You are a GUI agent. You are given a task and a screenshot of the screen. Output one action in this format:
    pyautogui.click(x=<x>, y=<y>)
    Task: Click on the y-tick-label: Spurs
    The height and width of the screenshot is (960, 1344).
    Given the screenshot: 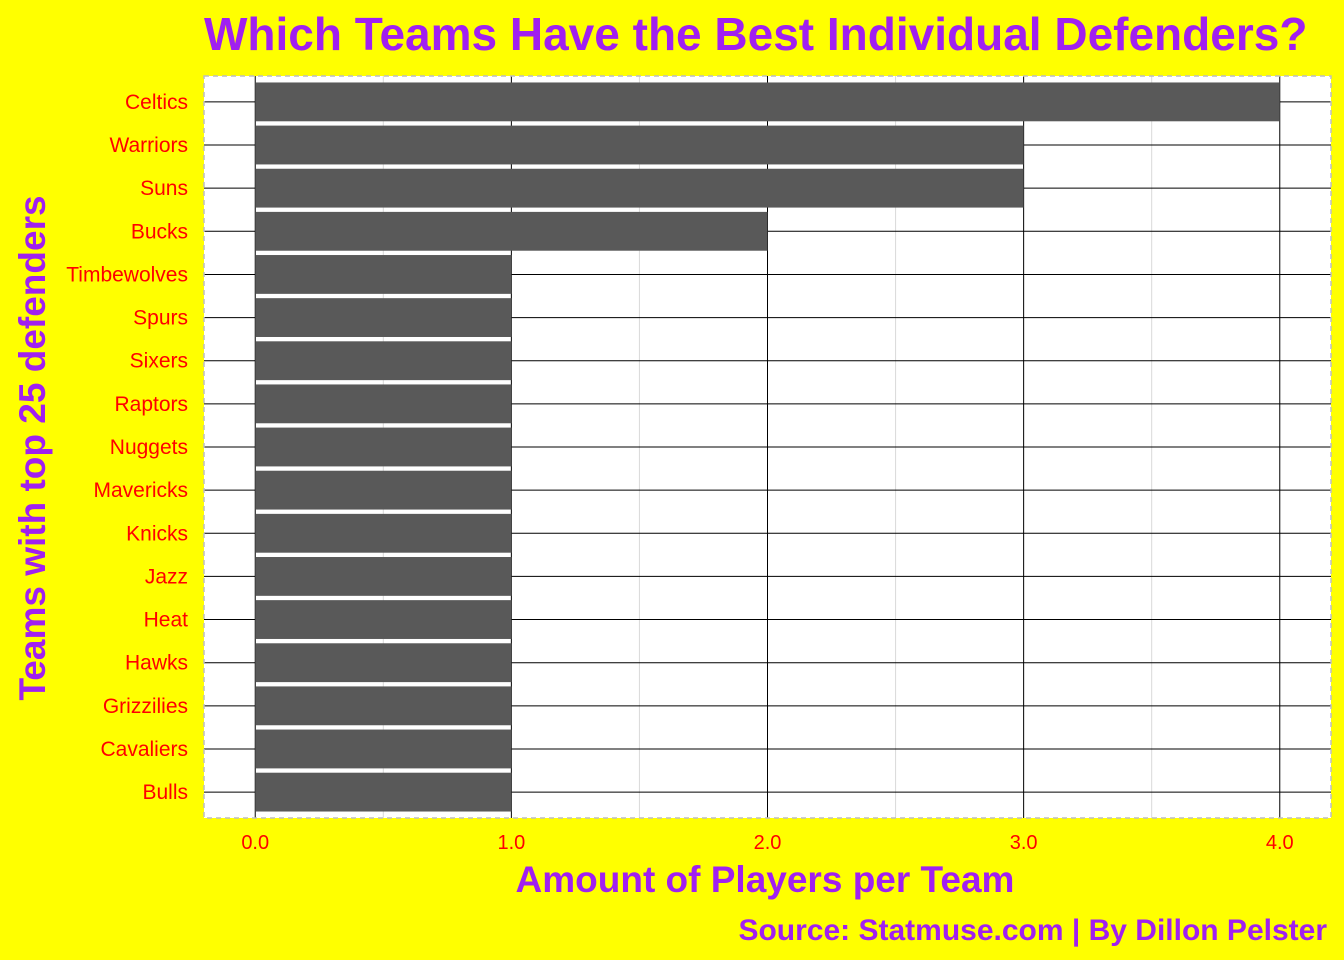 What is the action you would take?
    pyautogui.click(x=160, y=318)
    